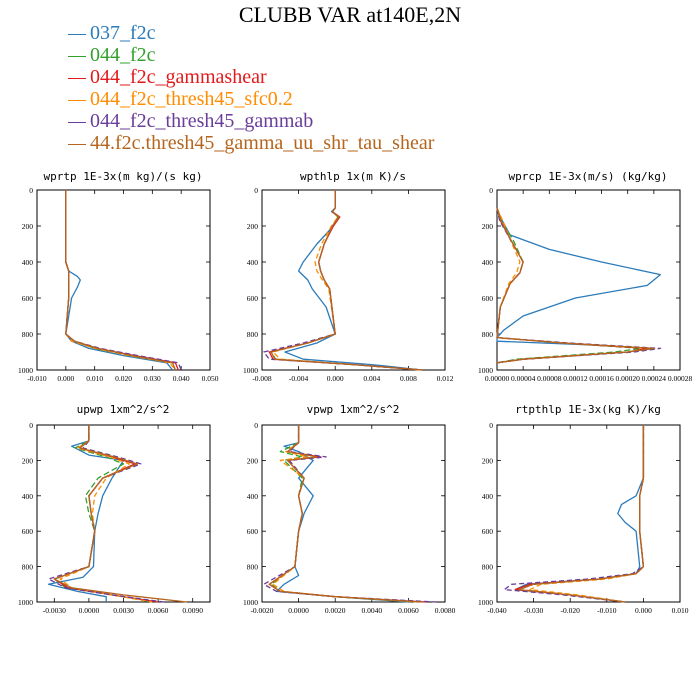  What do you see at coordinates (178, 77) in the screenshot?
I see `legend-label: 044_f2c_gammashear` at bounding box center [178, 77].